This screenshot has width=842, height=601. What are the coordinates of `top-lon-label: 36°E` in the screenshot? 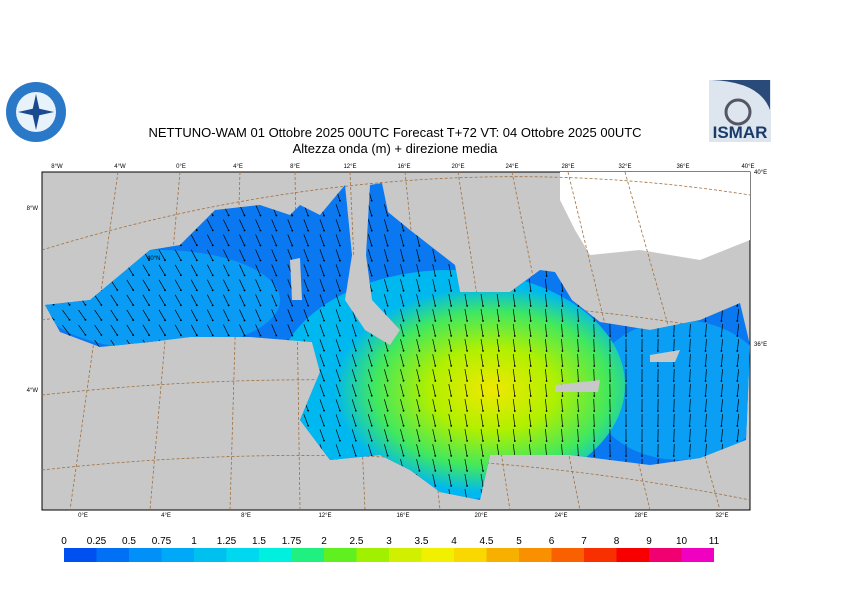 It's located at (682, 167).